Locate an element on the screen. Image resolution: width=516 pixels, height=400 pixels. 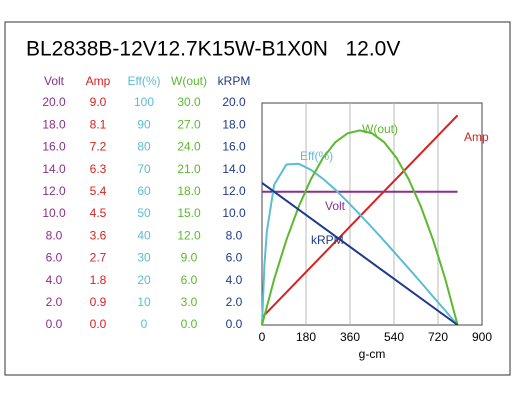
x-tick-label: 180 is located at coordinates (306, 337).